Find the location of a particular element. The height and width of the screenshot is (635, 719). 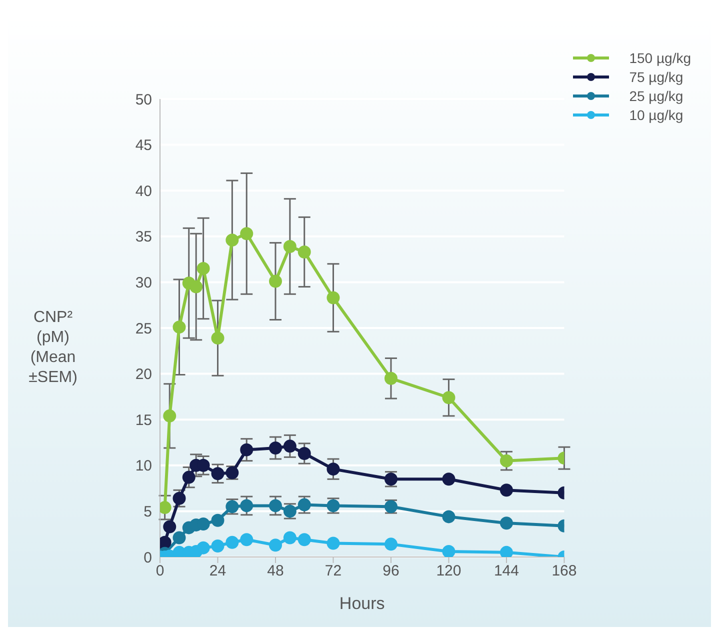

legend-label: 10 µg/kg is located at coordinates (656, 114).